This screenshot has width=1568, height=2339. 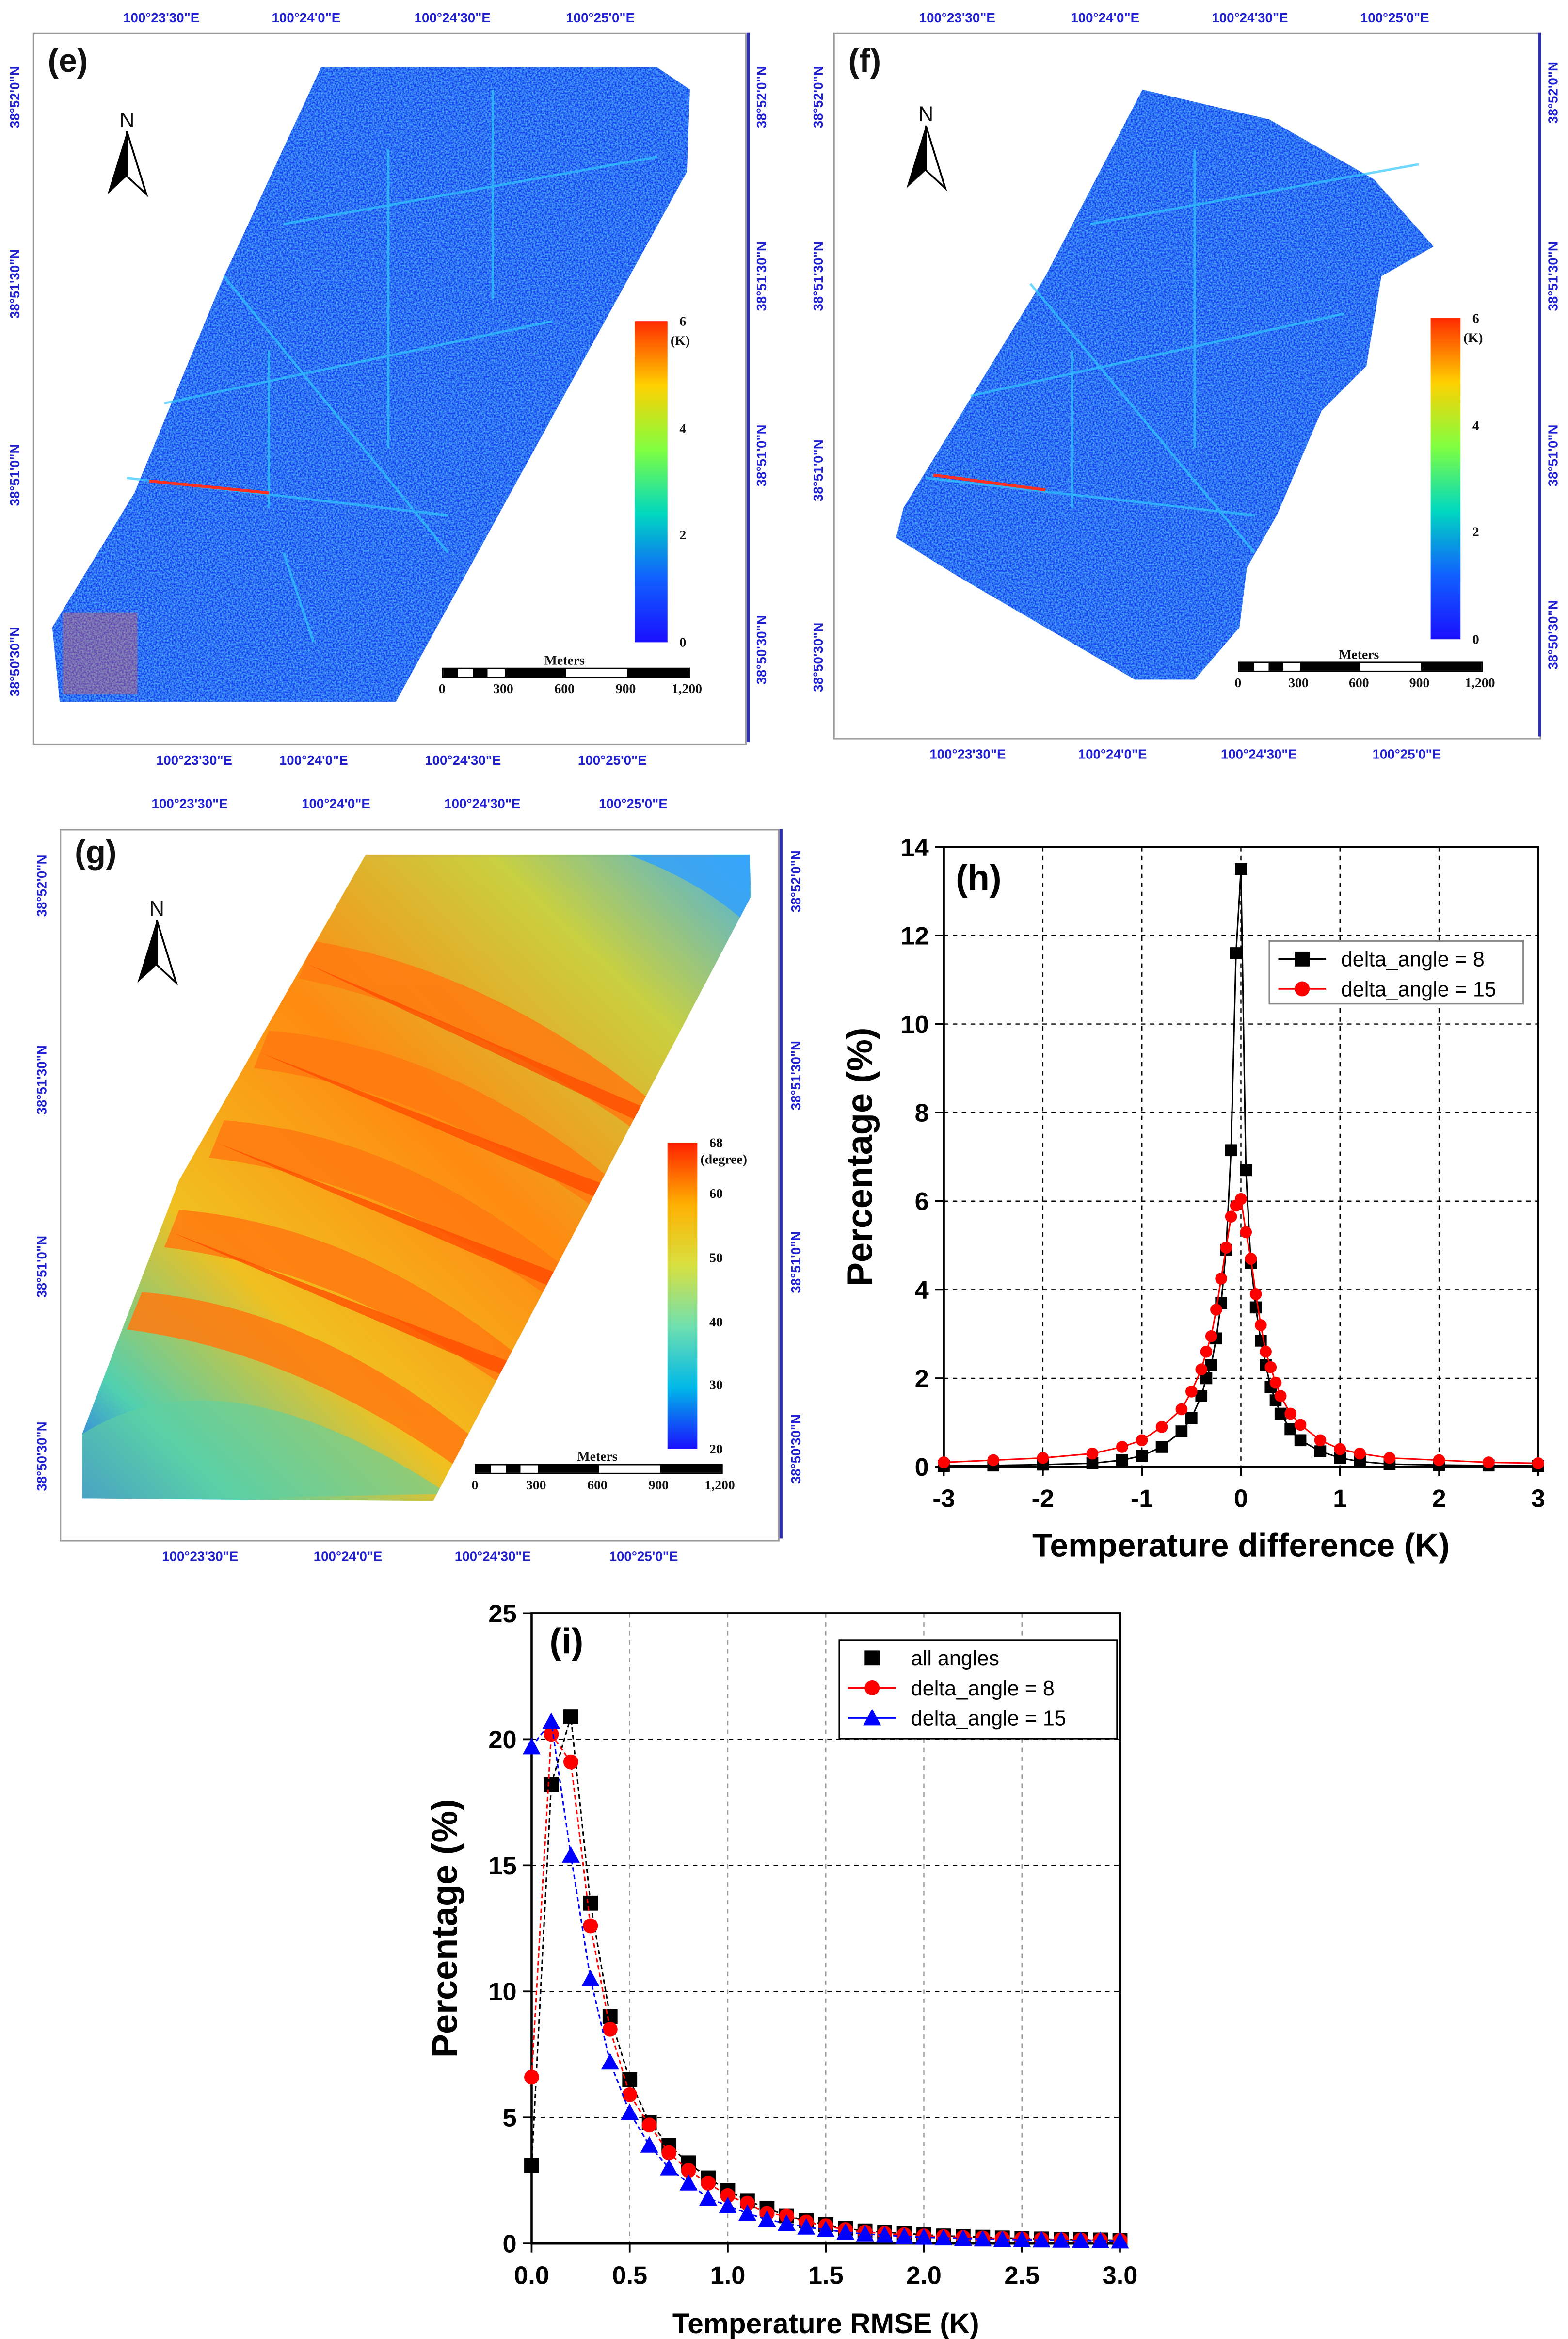 What do you see at coordinates (825, 2323) in the screenshot?
I see `x-axis-title: Temperature RMSE (K)` at bounding box center [825, 2323].